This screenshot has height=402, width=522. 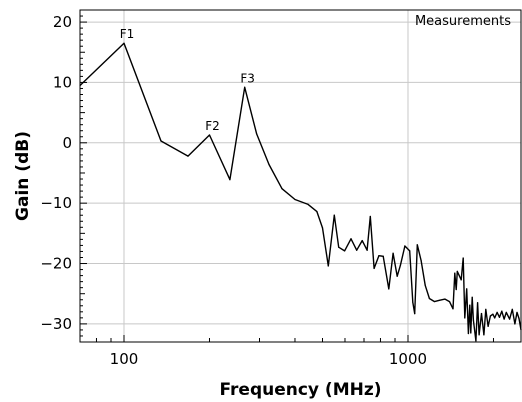 I want to click on peak-annotation: F1, so click(x=127, y=34).